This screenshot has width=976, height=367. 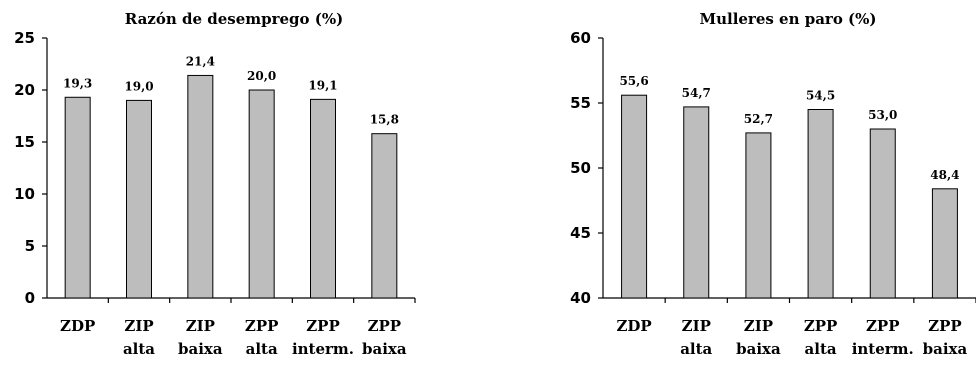 I want to click on data-label: 19,3, so click(x=77, y=83).